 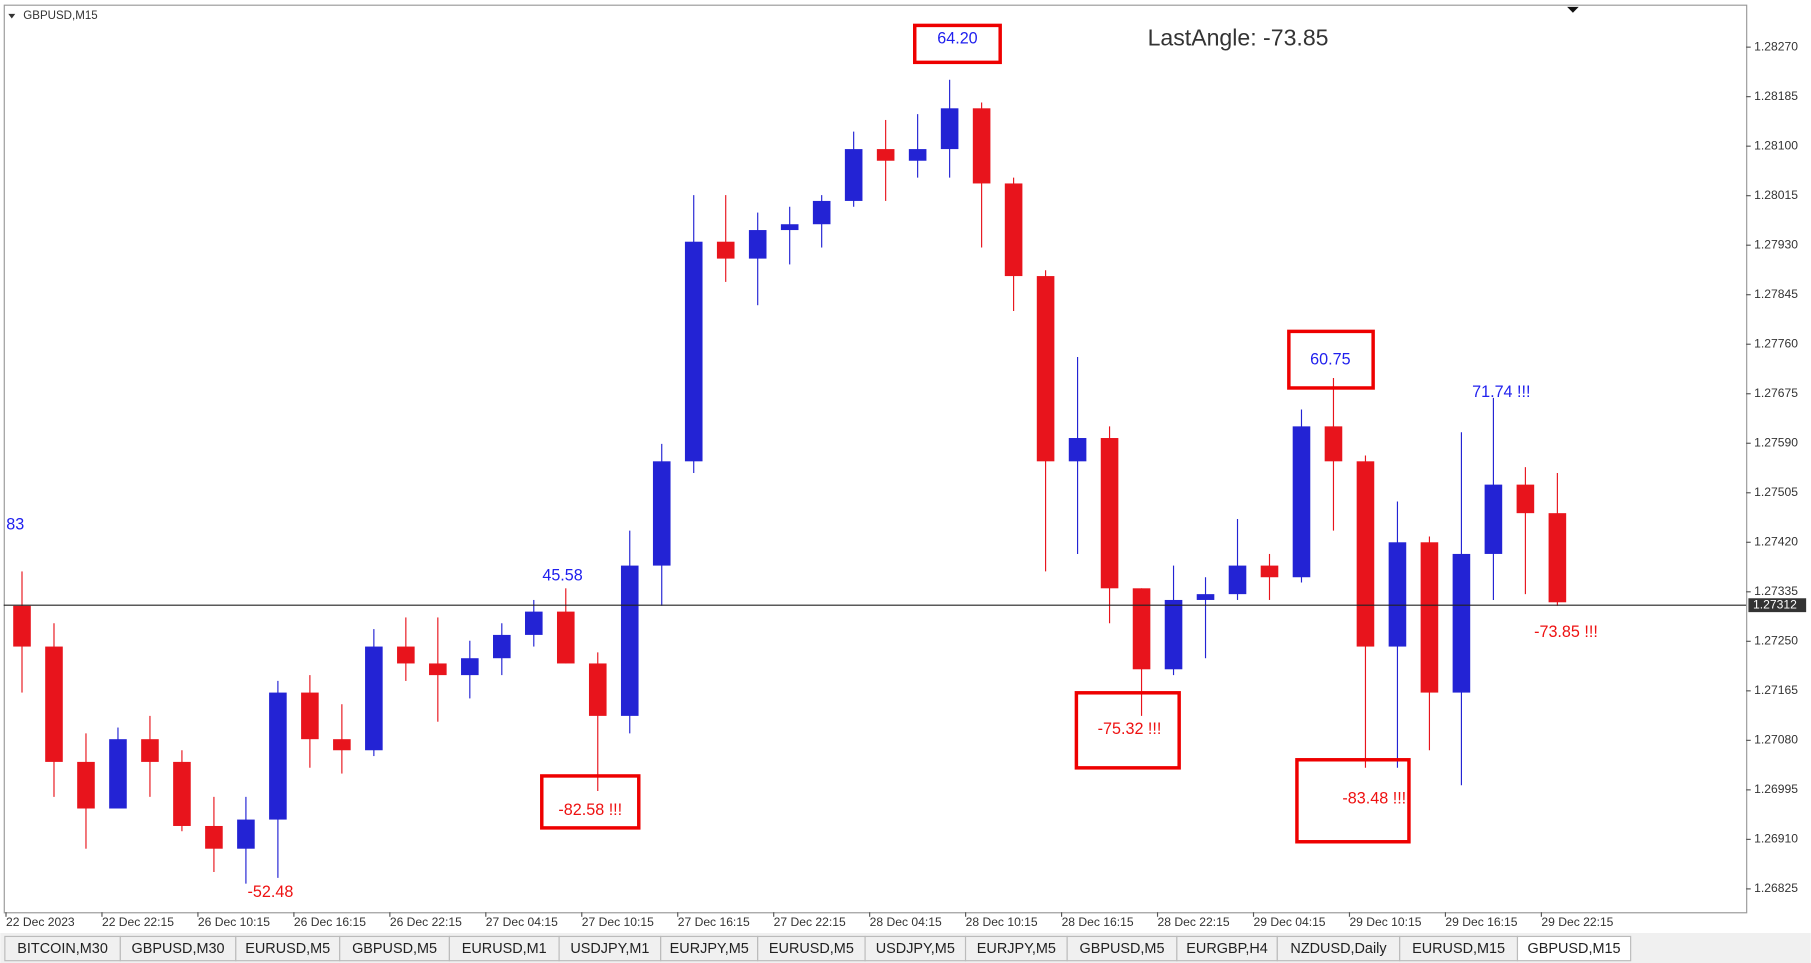 What do you see at coordinates (1501, 392) in the screenshot?
I see `annotation: 71.74 !!!` at bounding box center [1501, 392].